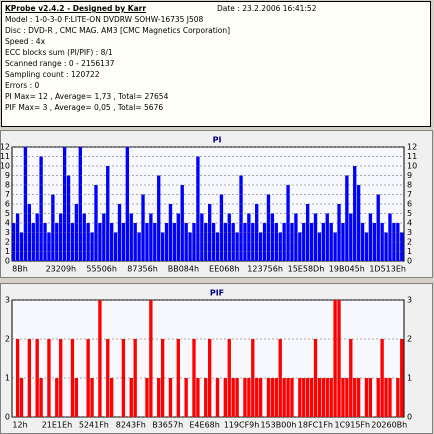 This screenshot has width=434, height=434. What do you see at coordinates (7, 213) in the screenshot?
I see `y-tick-label: 5` at bounding box center [7, 213].